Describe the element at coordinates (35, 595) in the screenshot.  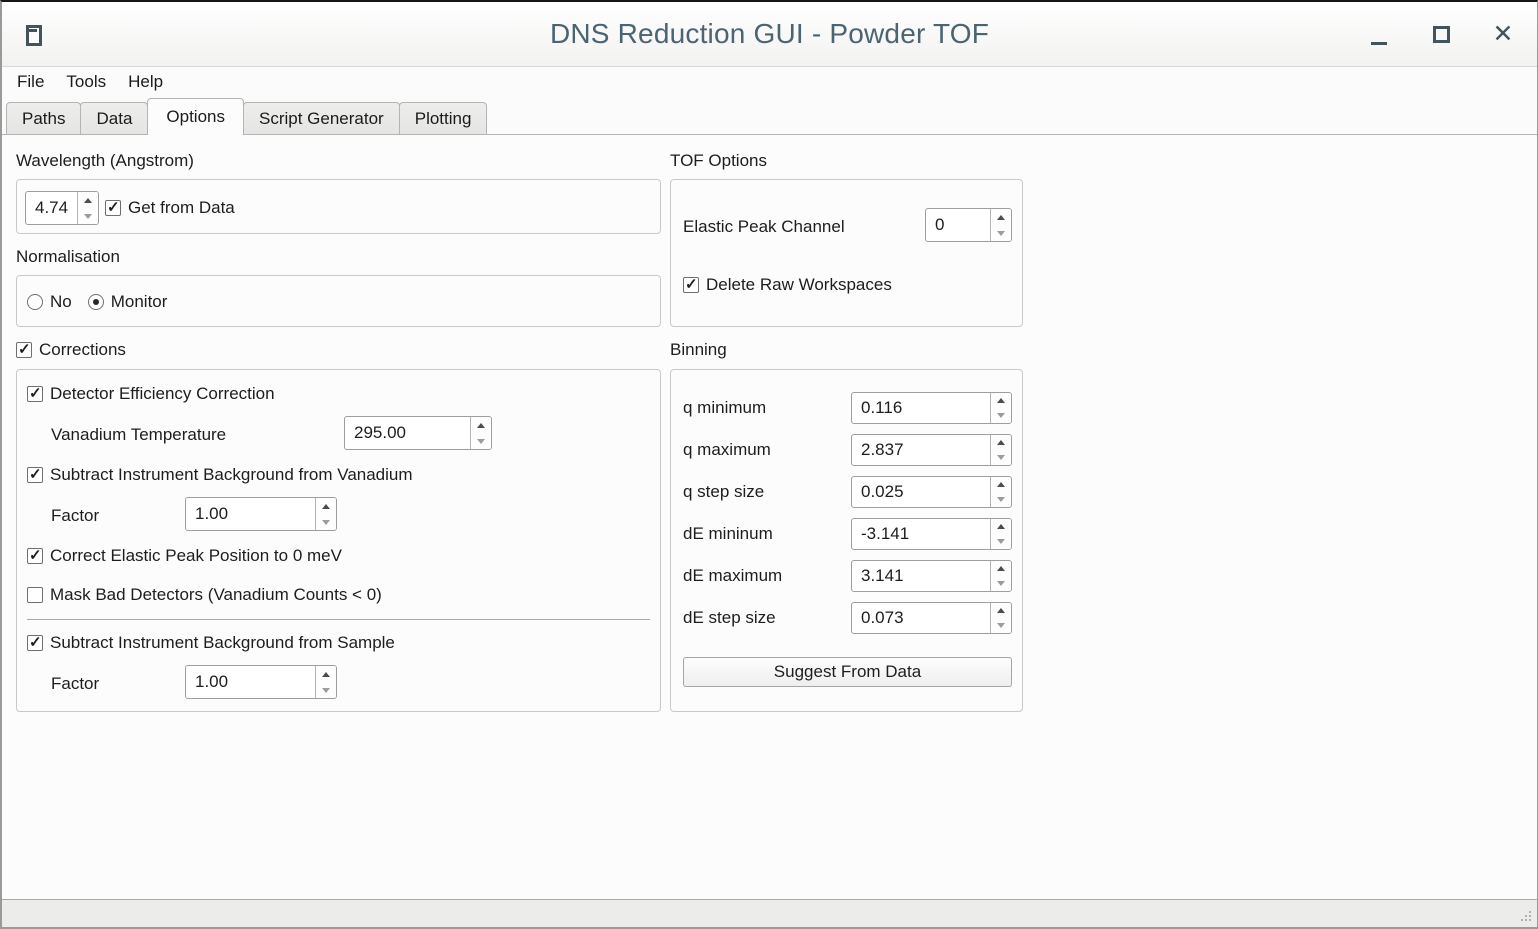
I see `mask-bad-detectors-checkbox` at that location.